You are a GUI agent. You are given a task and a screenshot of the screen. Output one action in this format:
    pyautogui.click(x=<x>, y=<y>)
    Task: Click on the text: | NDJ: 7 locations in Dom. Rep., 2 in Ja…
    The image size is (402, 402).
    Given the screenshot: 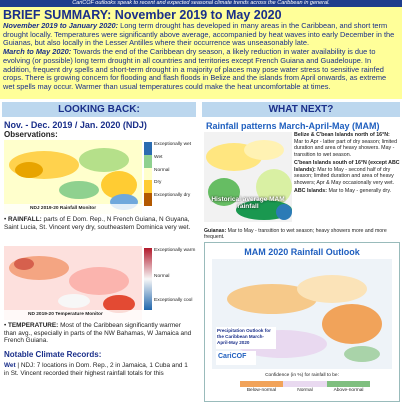 What is the action you would take?
    pyautogui.click(x=96, y=369)
    